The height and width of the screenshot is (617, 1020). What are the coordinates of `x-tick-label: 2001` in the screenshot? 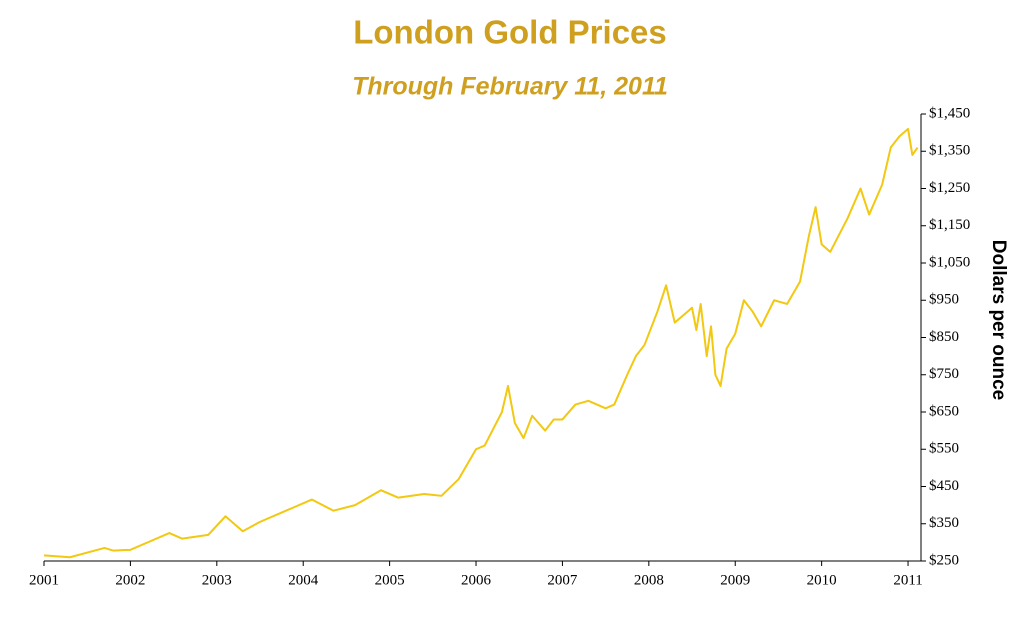 It's located at (44, 580).